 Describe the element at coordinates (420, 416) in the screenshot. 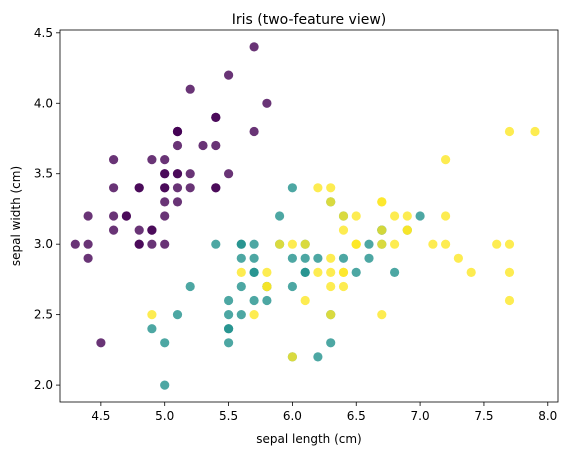

I see `x-tick-label: 7.0` at that location.